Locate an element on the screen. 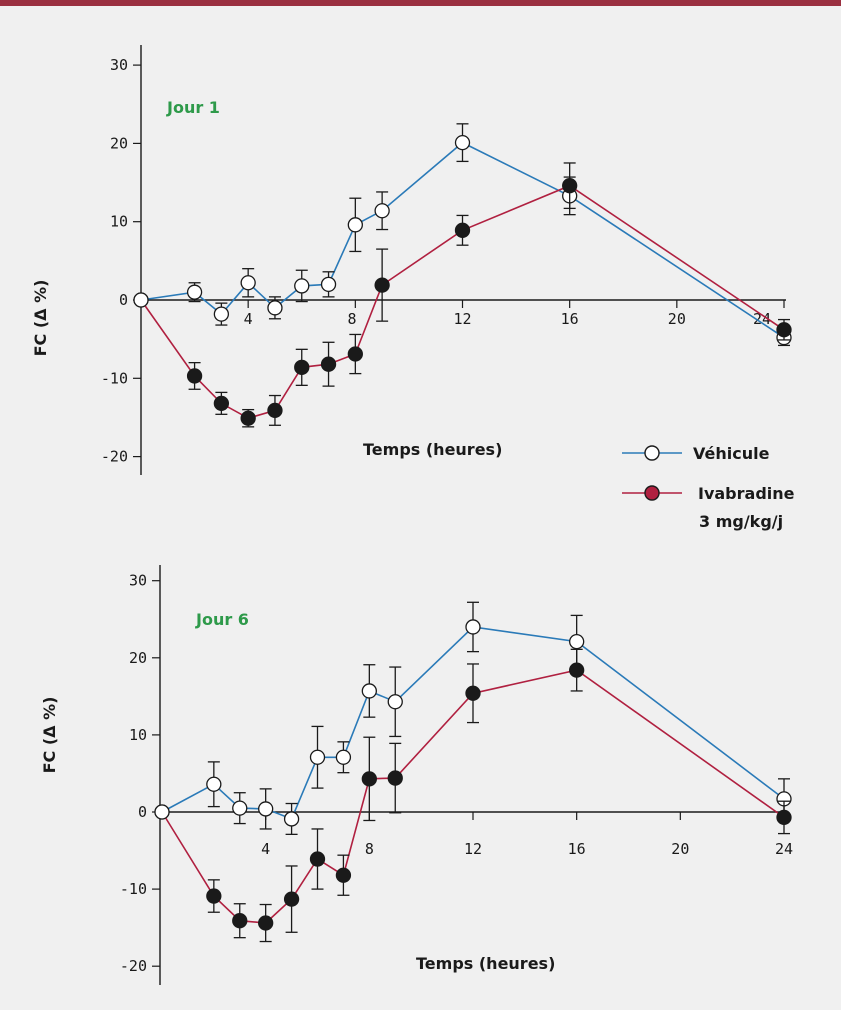 Image resolution: width=841 pixels, height=1010 pixels. chart-1-x-ticks: 4 8 12 16 20 24 is located at coordinates (514, 314).